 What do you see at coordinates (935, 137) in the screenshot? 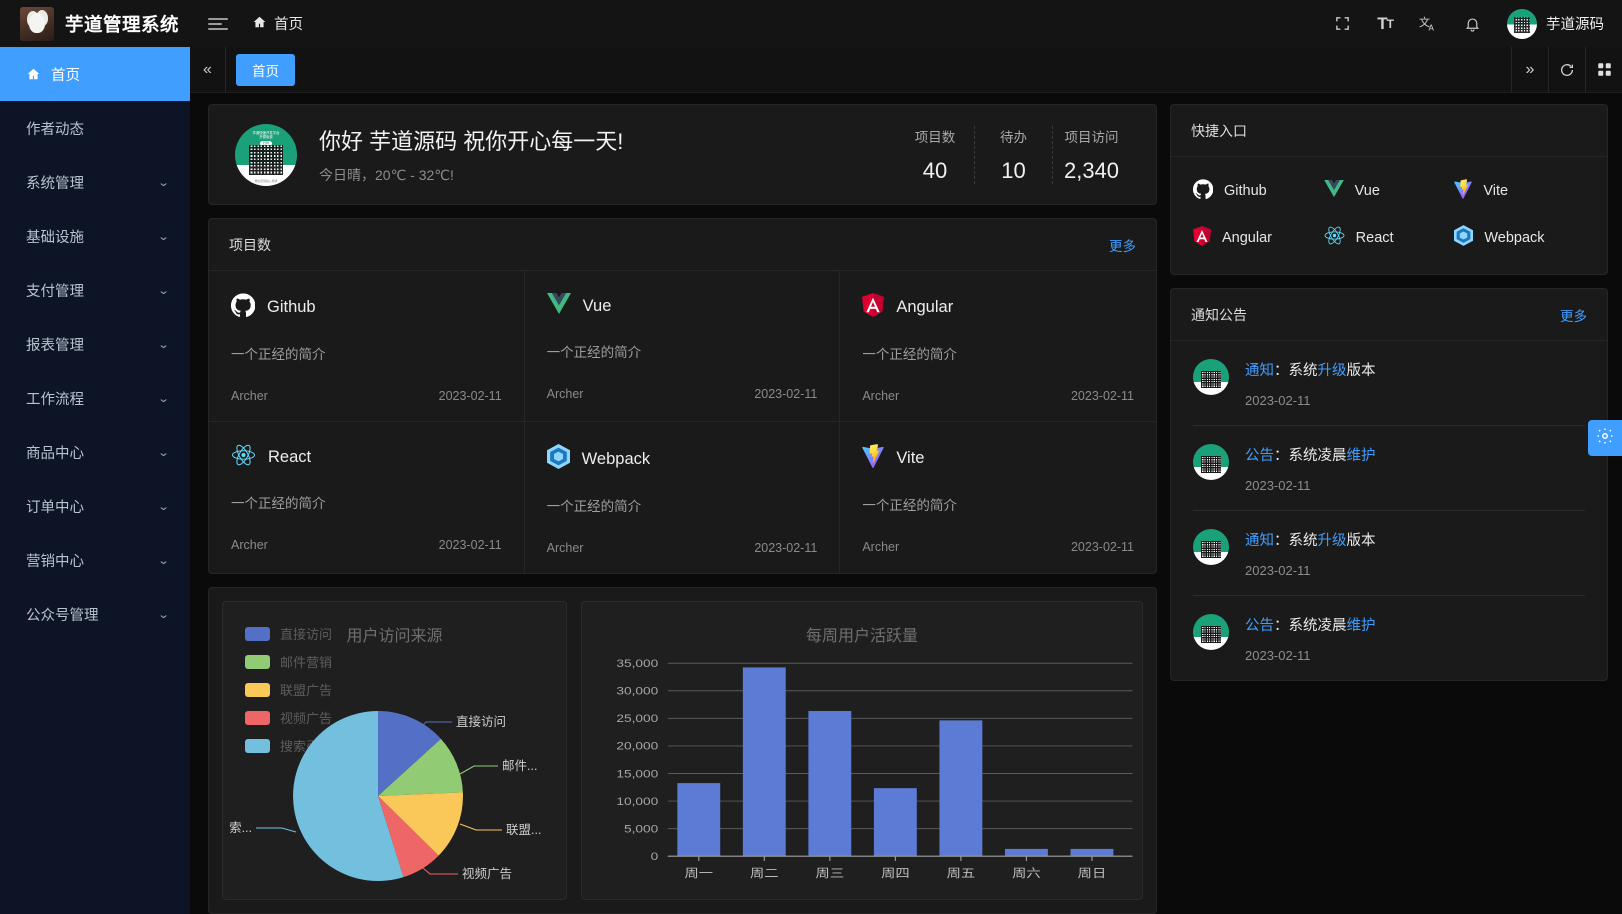
I see `stat-label: 项目数` at bounding box center [935, 137].